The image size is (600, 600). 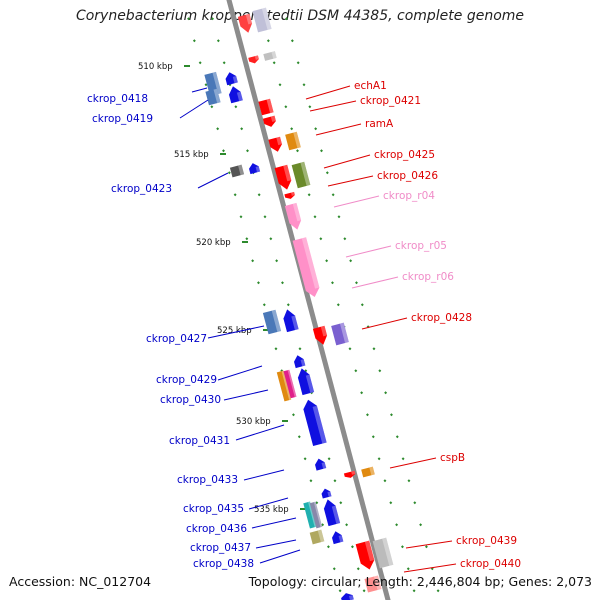 I want to click on gene-label: cspB, so click(x=452, y=458).